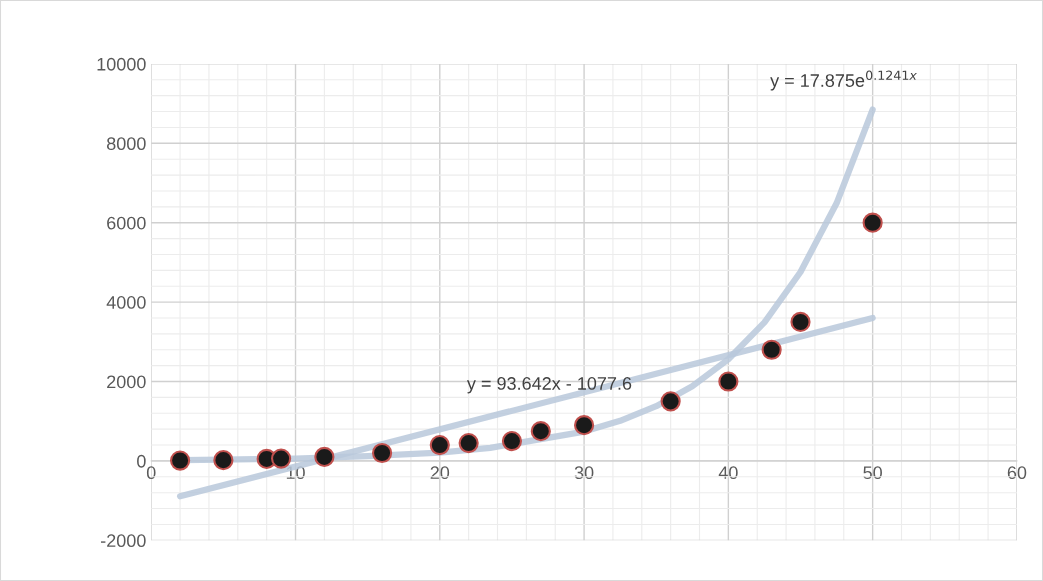 The height and width of the screenshot is (581, 1043). I want to click on x-tick-label: 10, so click(295, 473).